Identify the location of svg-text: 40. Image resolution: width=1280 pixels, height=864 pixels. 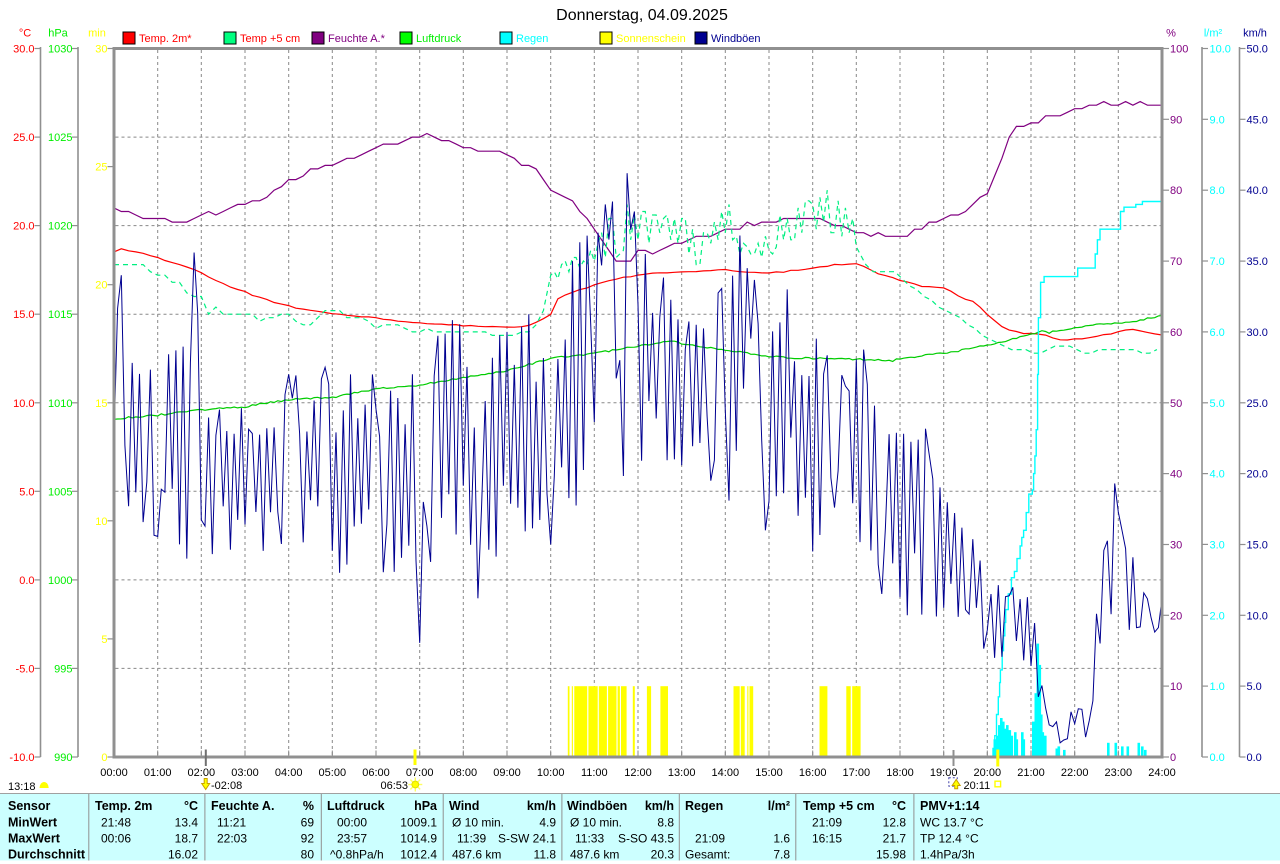
(1176, 475).